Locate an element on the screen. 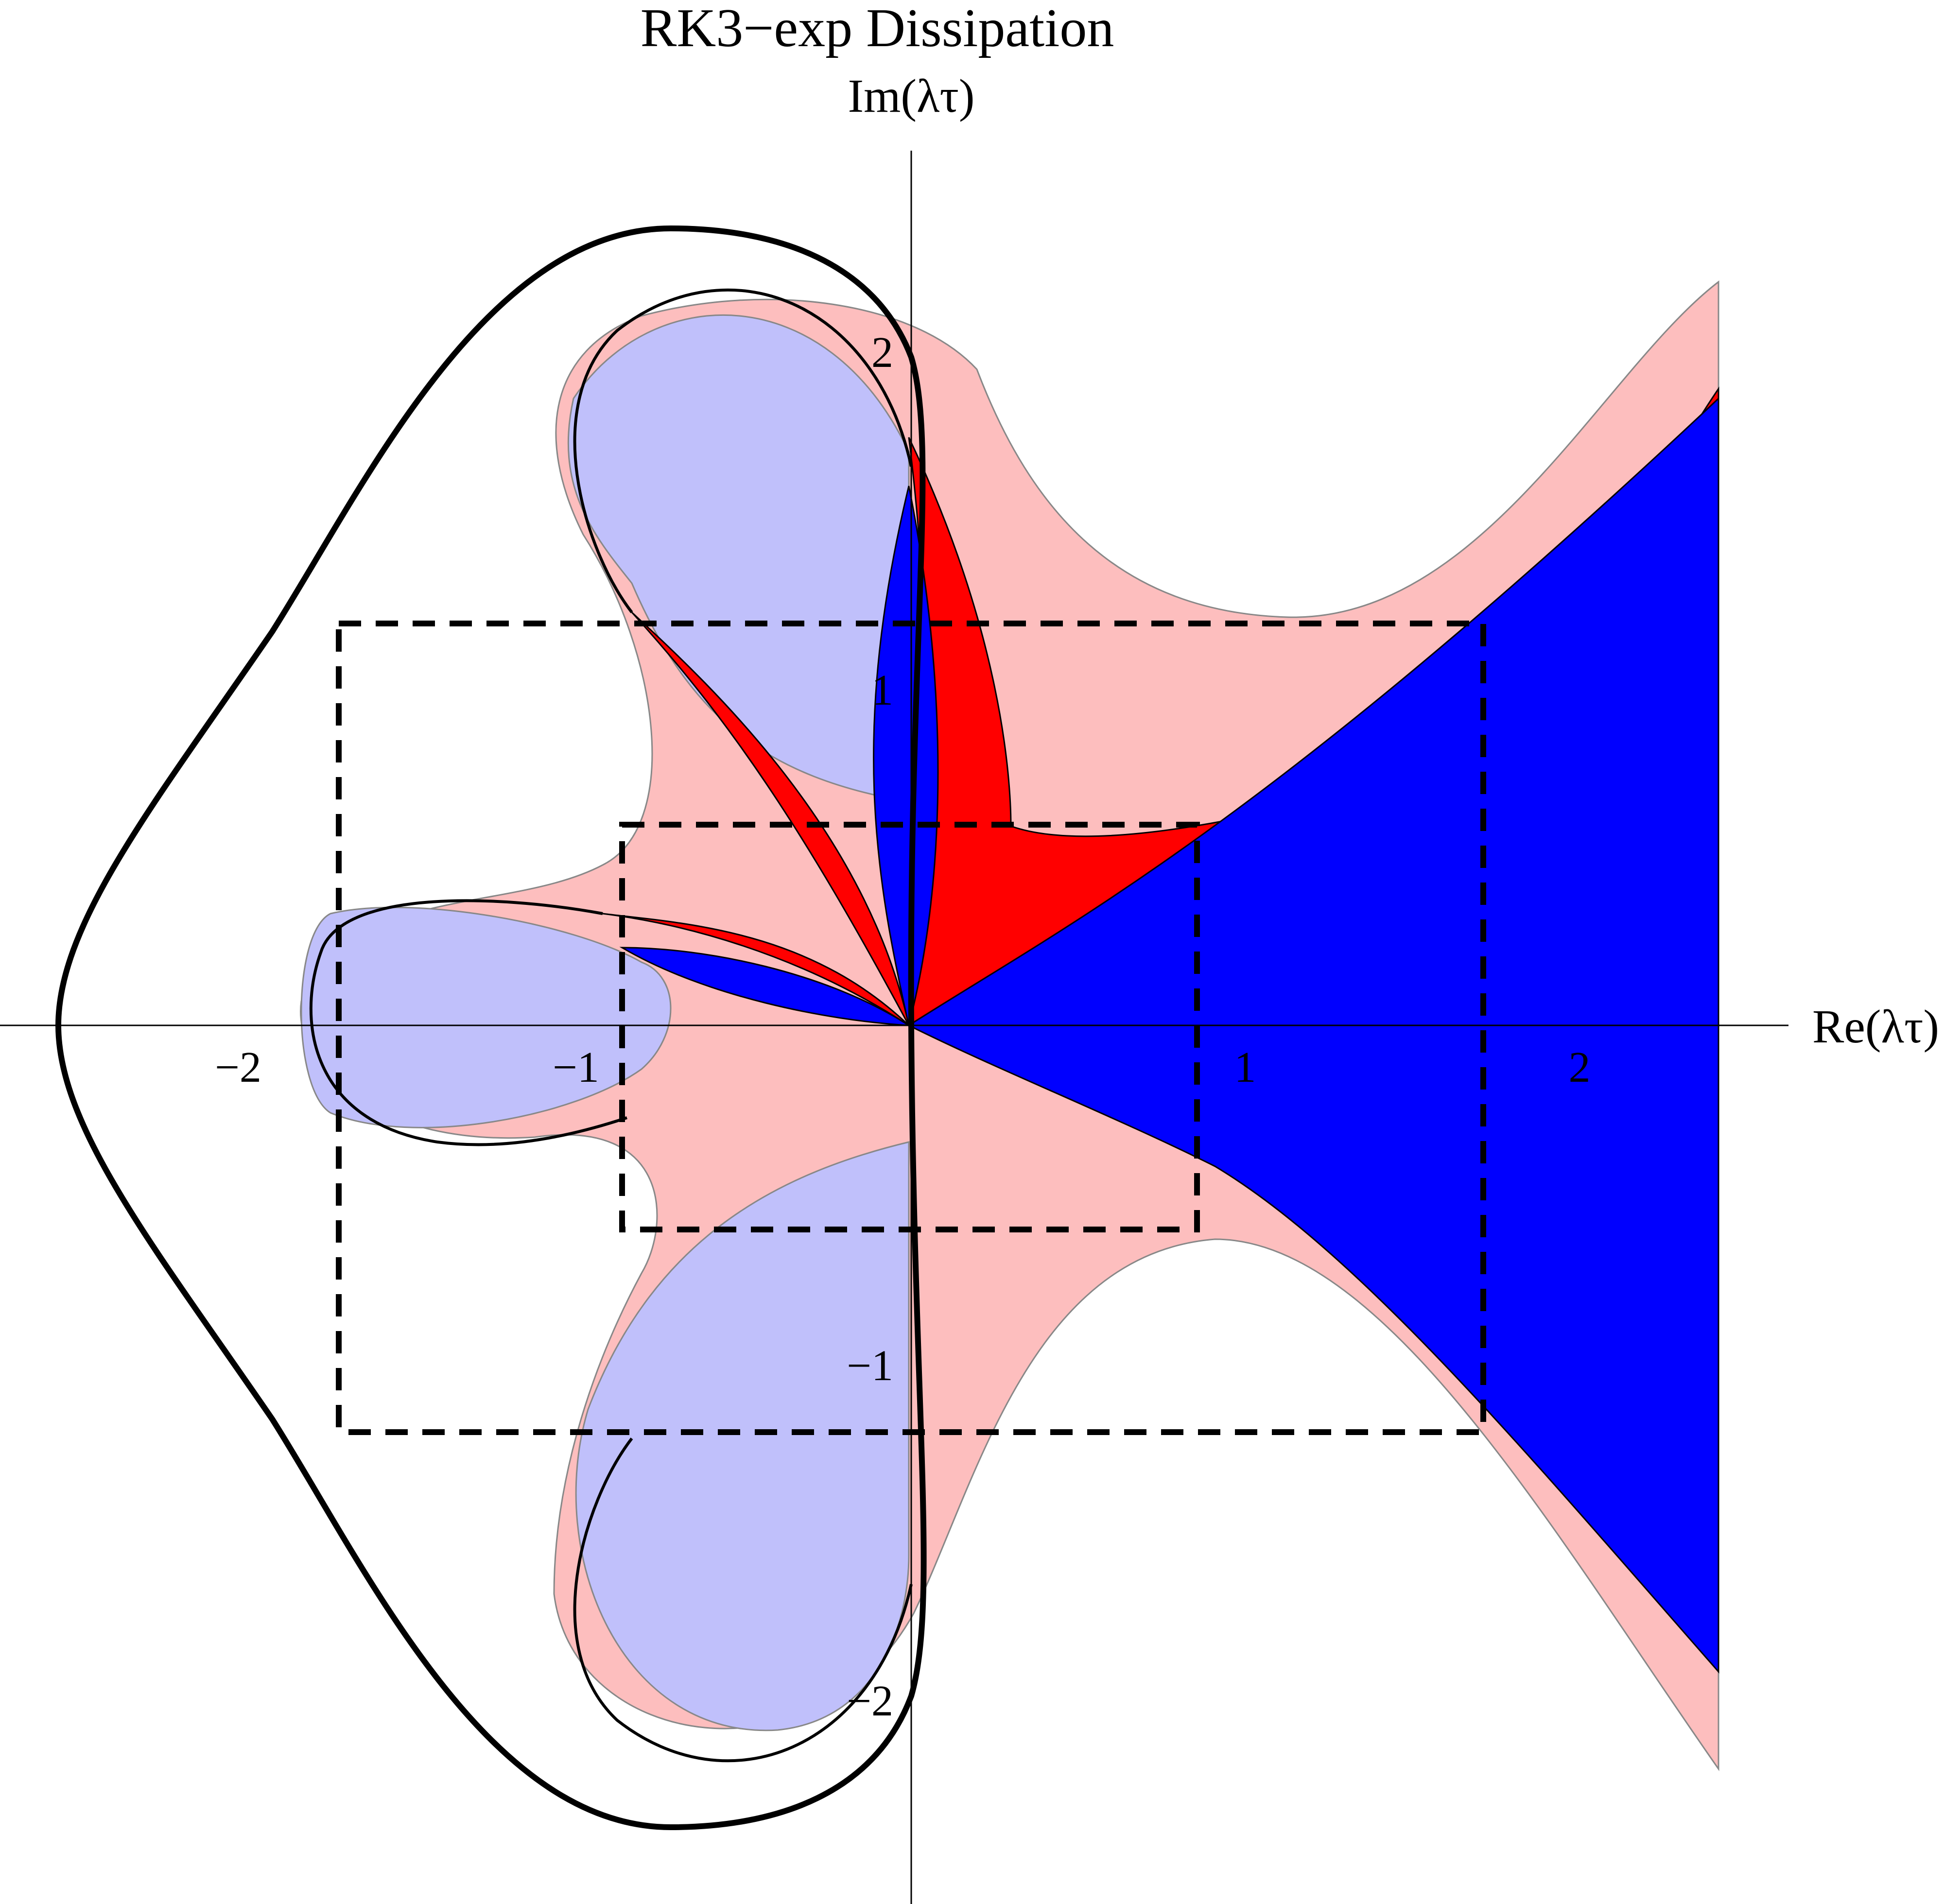 This screenshot has width=1944, height=1904. x-tick-neg1: −1 is located at coordinates (576, 1067).